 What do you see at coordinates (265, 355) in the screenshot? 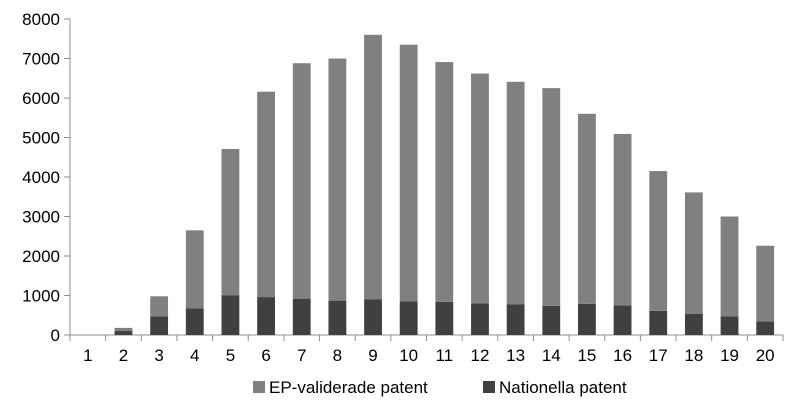
I see `x-tick-label: 6` at bounding box center [265, 355].